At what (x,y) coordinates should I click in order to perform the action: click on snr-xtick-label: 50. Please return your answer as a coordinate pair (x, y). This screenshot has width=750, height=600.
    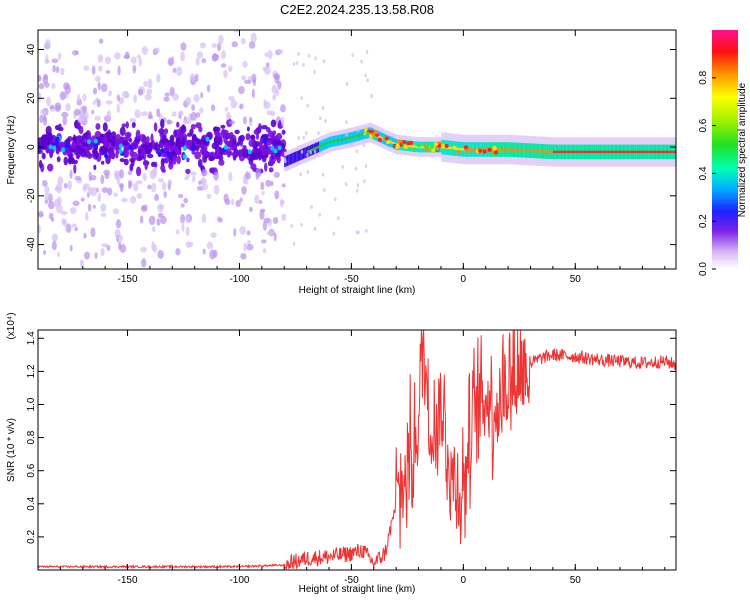
    Looking at the image, I should click on (576, 580).